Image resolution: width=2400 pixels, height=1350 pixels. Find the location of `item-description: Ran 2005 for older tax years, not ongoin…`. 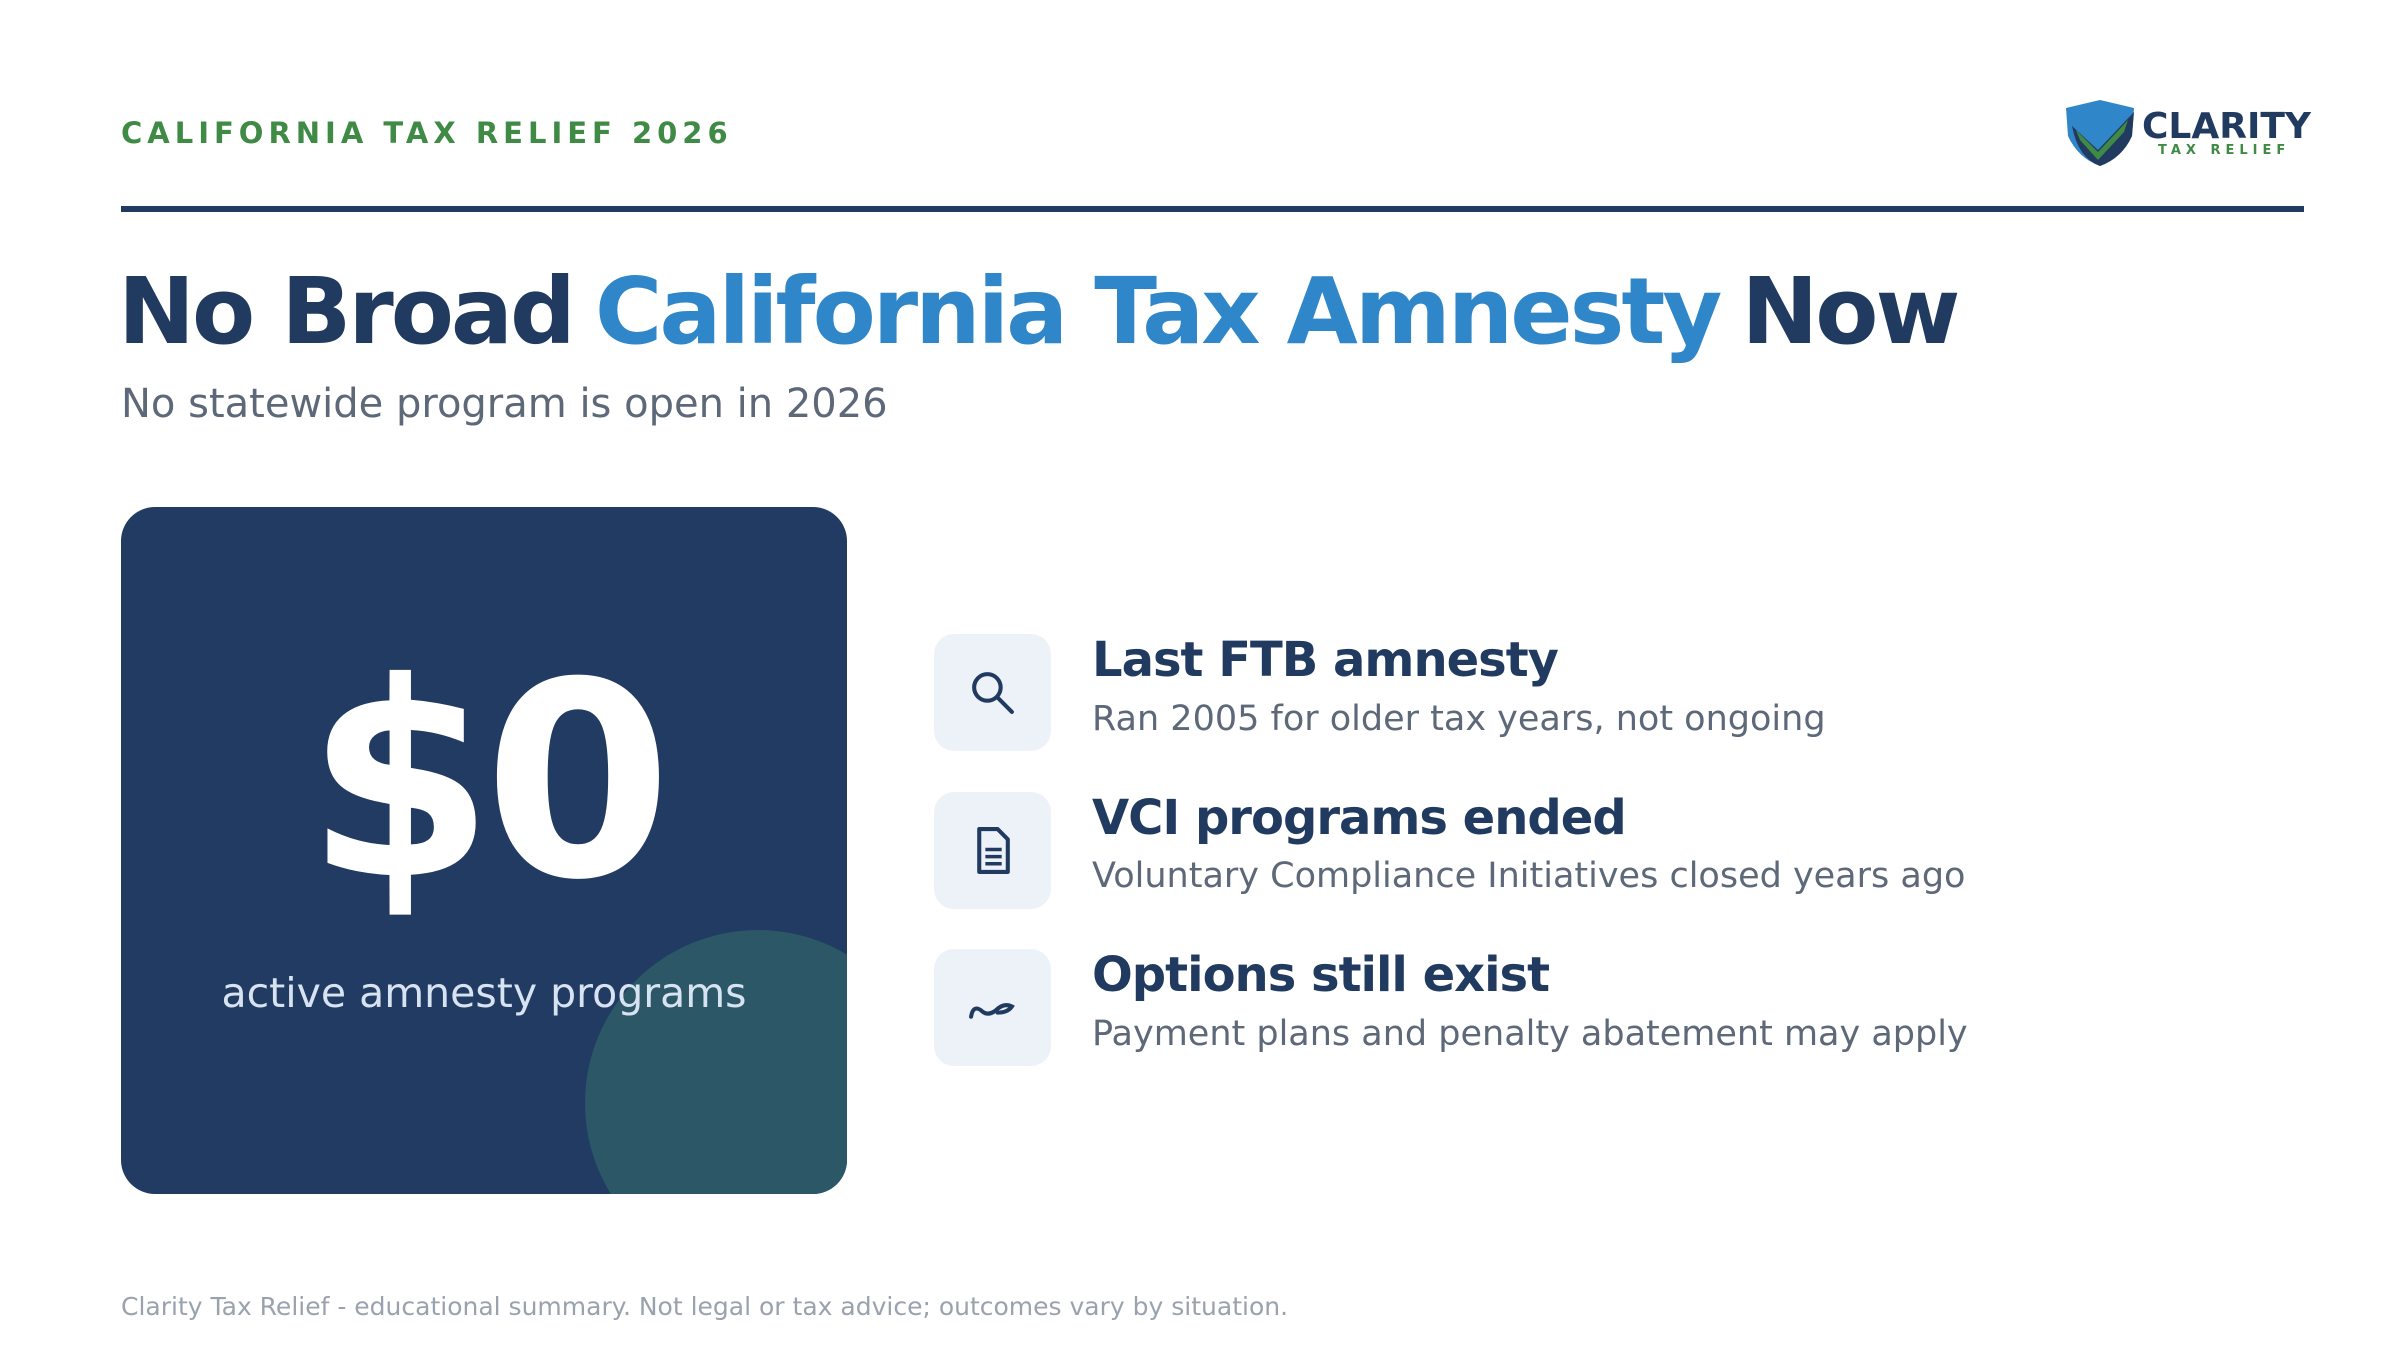

item-description: Ran 2005 for older tax years, not ongoin… is located at coordinates (1459, 719).